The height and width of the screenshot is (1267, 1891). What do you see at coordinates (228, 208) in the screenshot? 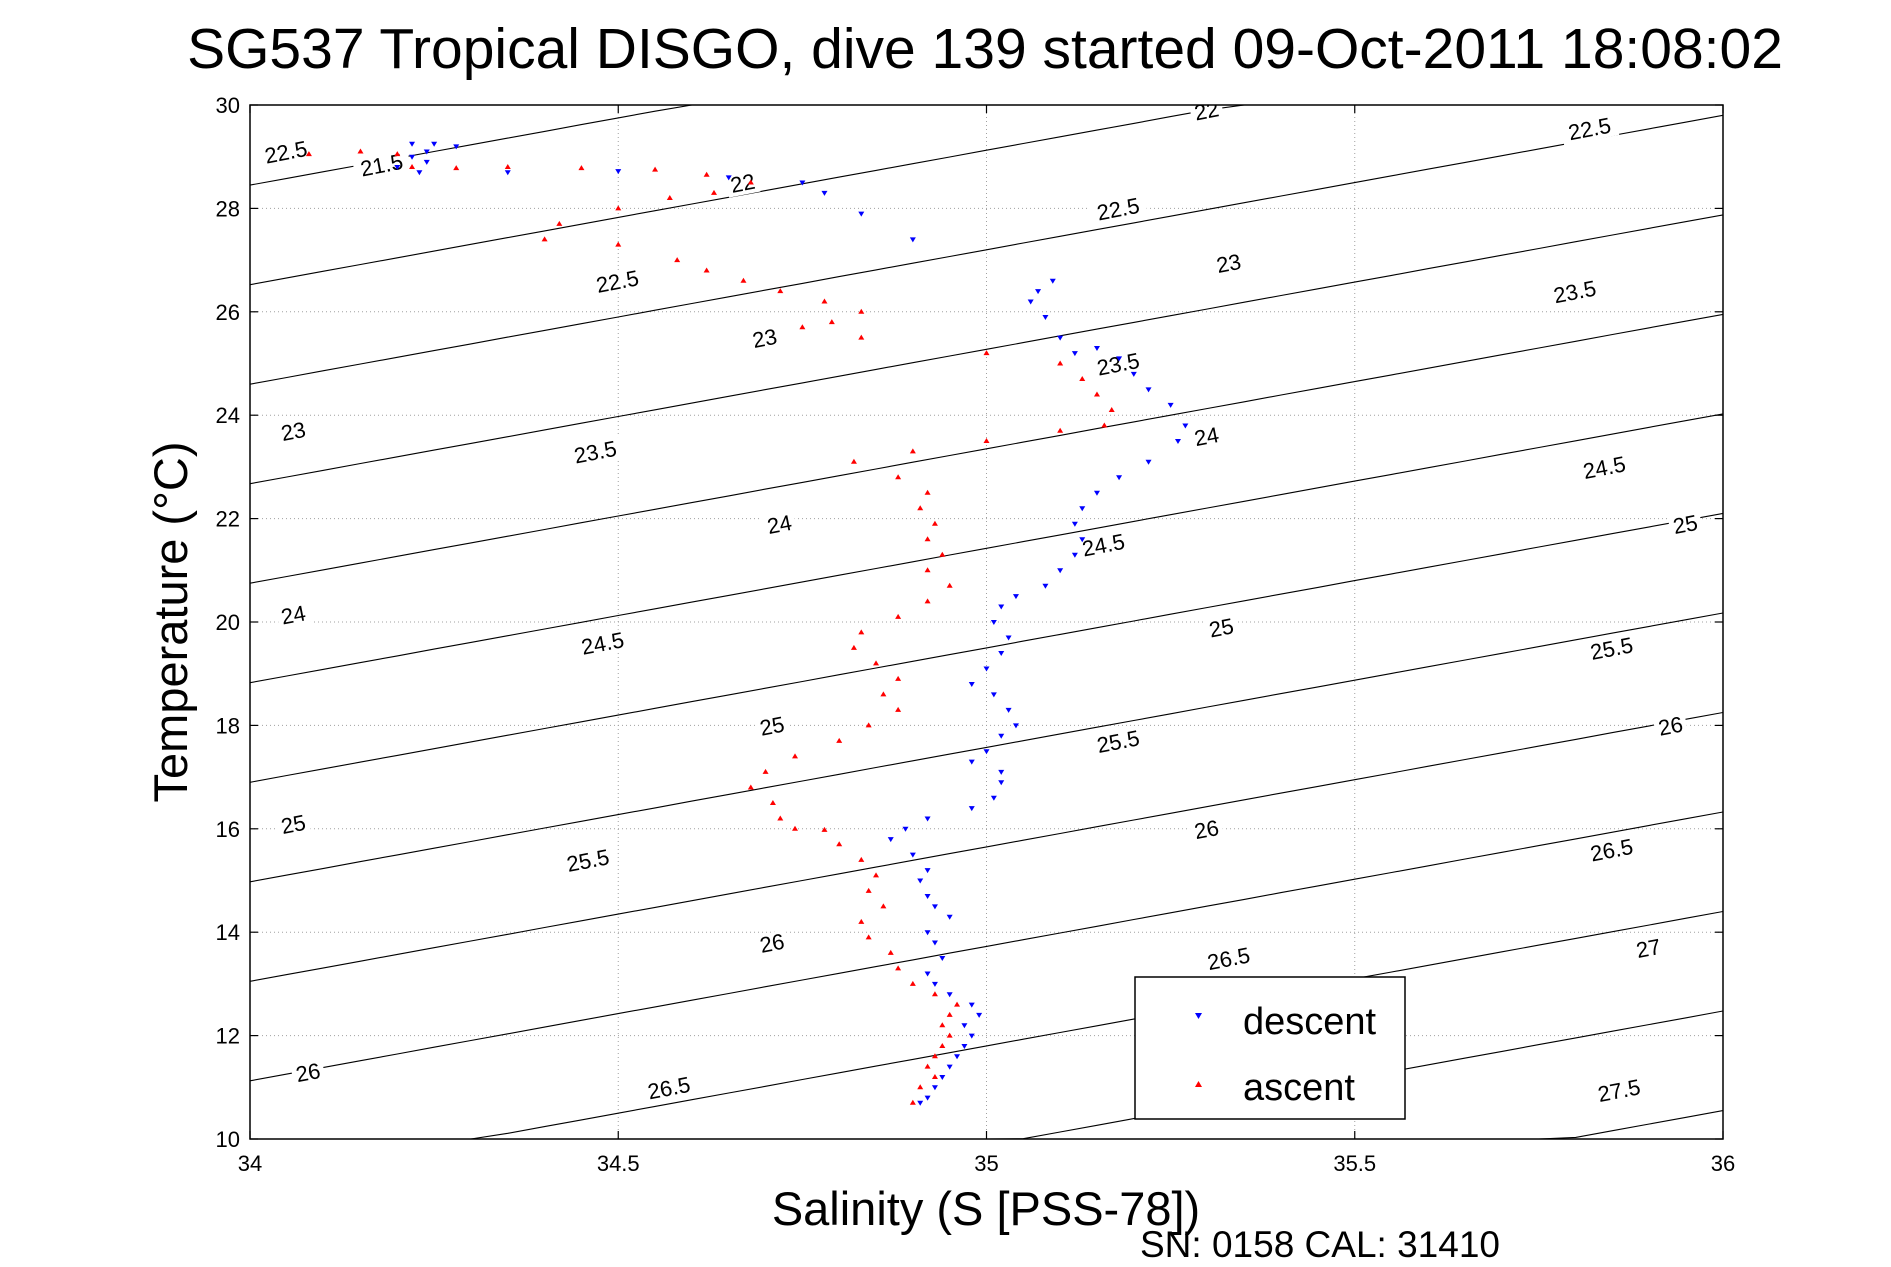
I see `y-tick-label: 28` at bounding box center [228, 208].